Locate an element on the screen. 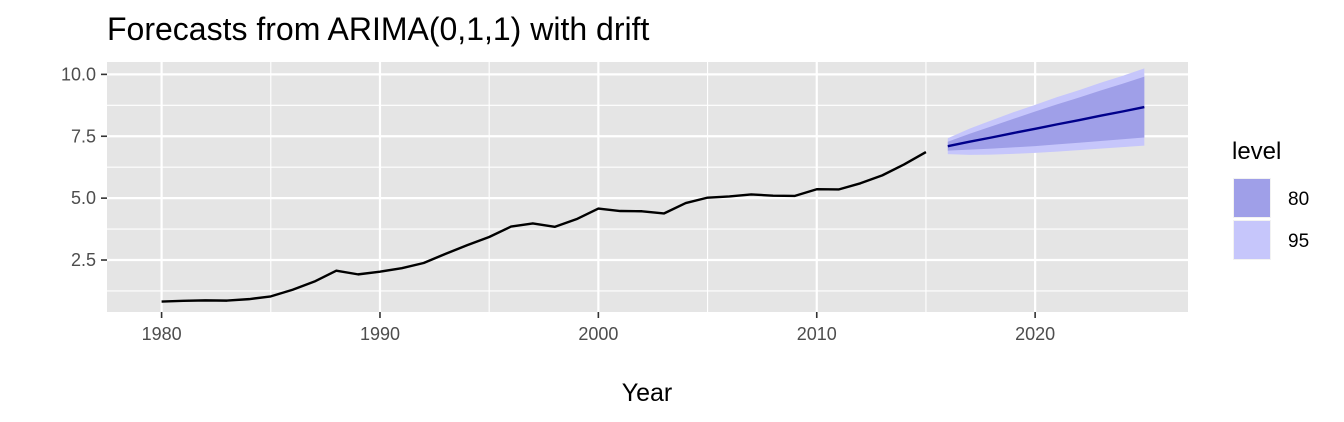 The image size is (1344, 422). y-axis: 2.5 5.0 7.5 10.0 is located at coordinates (84, 167).